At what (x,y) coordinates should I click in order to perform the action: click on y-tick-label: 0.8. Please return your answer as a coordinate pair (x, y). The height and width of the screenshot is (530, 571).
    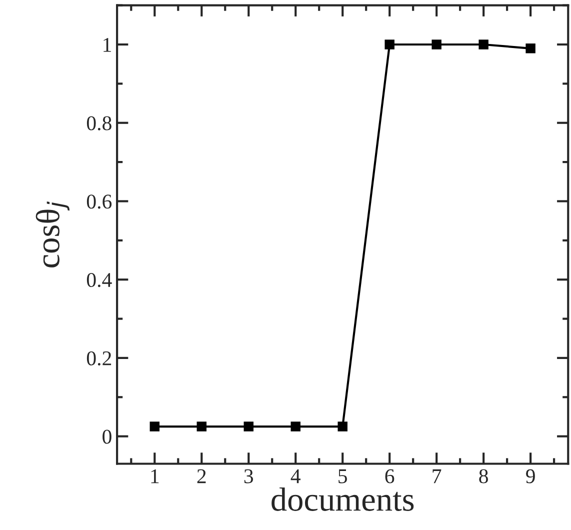
    Looking at the image, I should click on (99, 123).